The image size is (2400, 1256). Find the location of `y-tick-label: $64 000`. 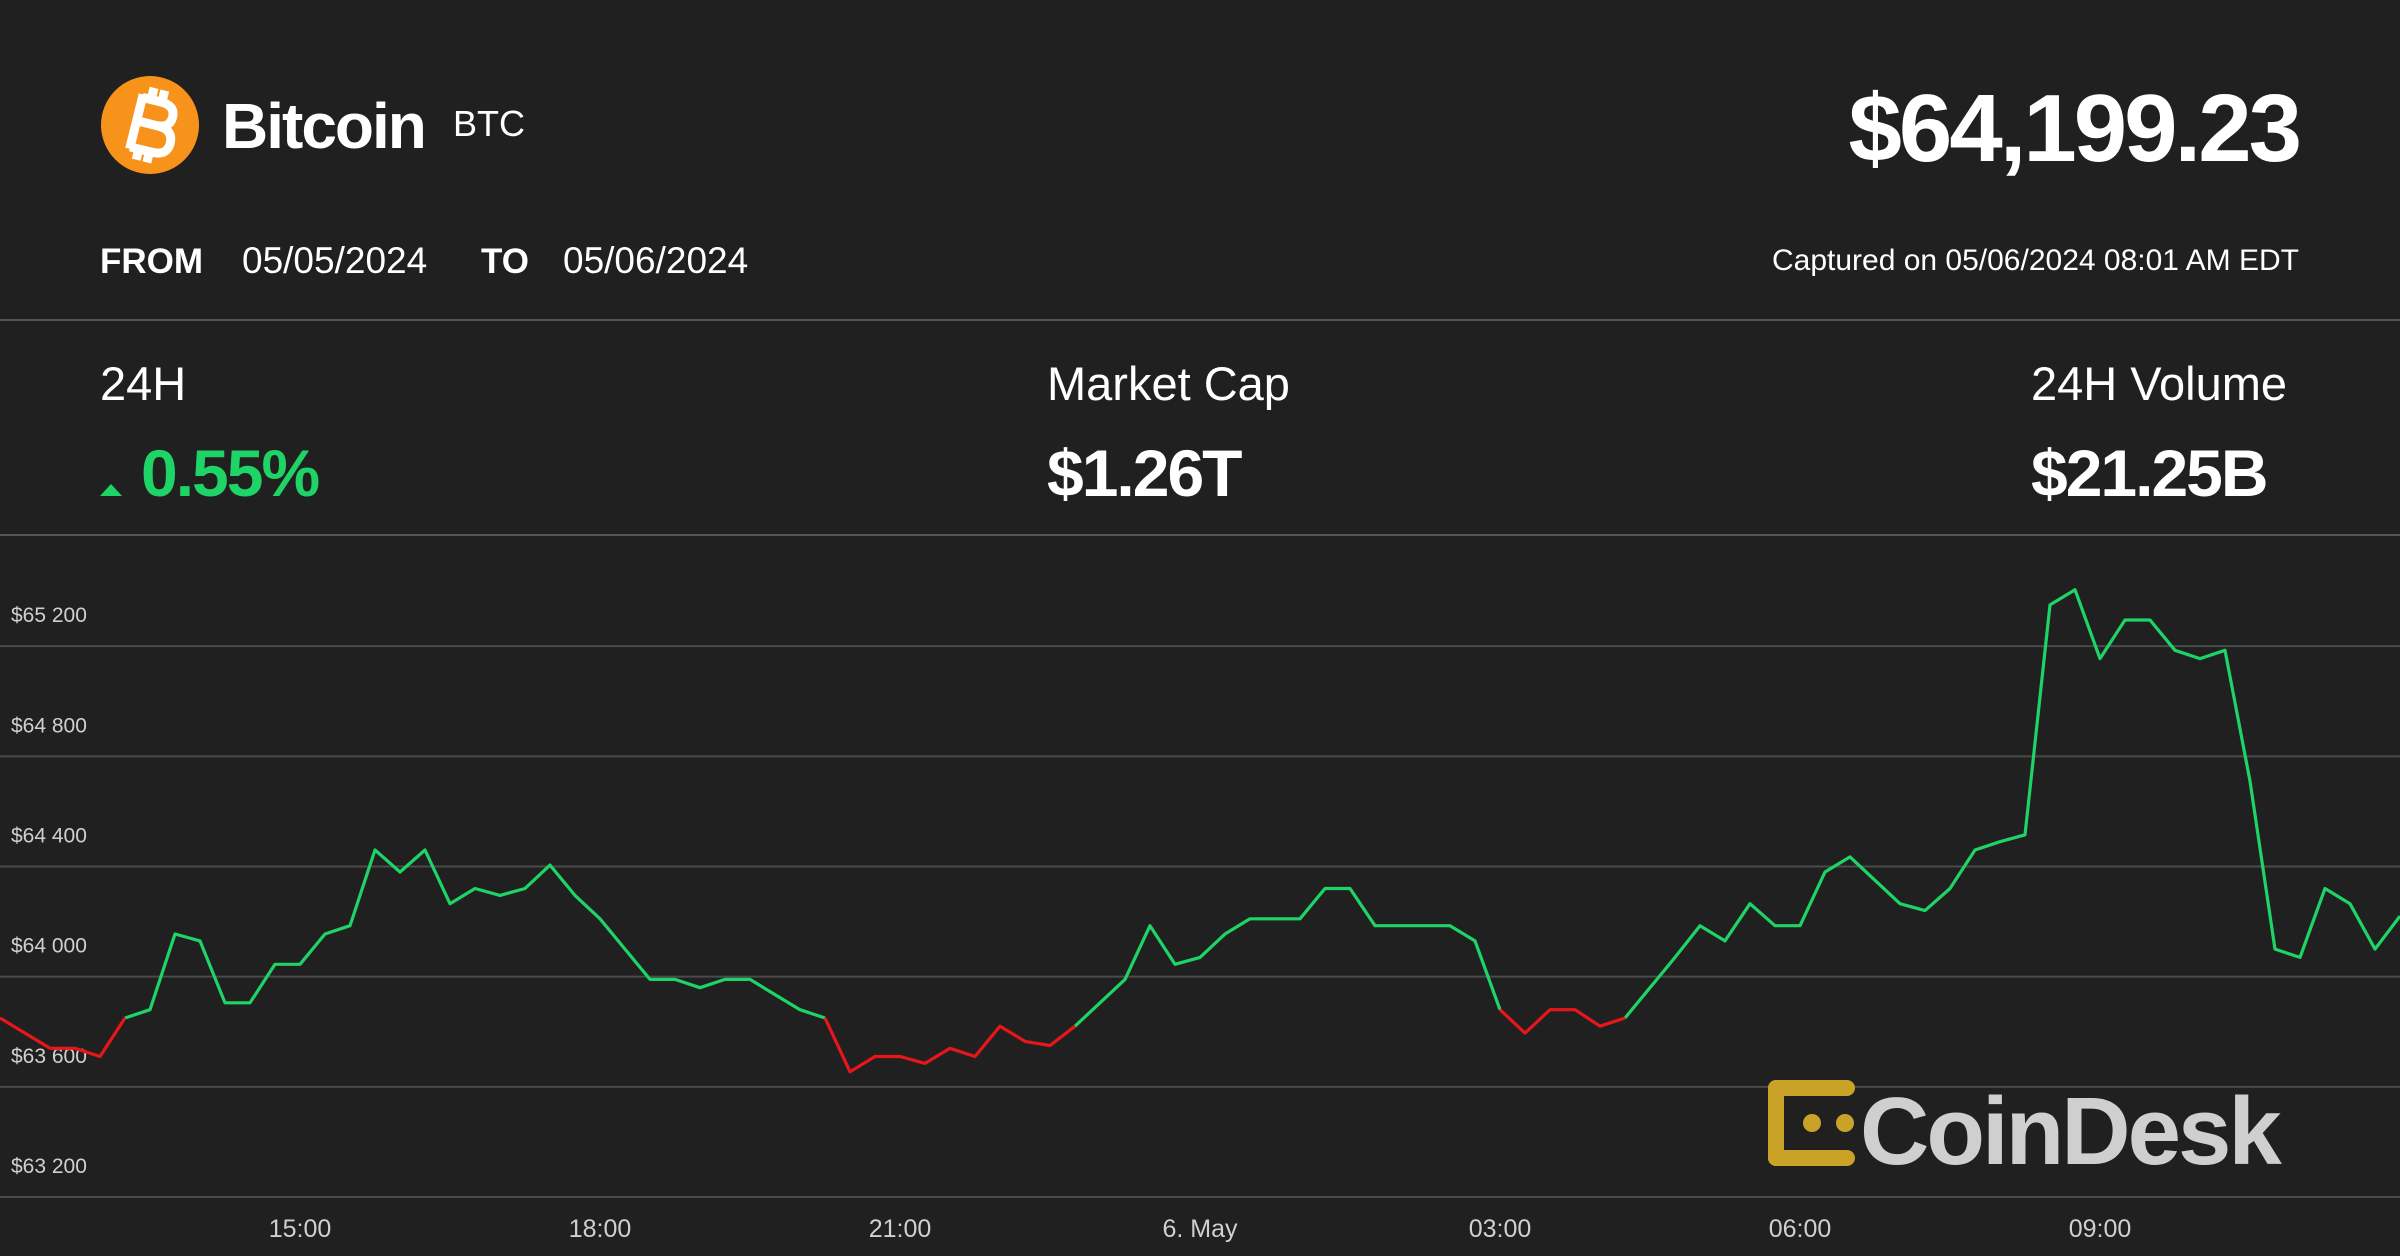

y-tick-label: $64 000 is located at coordinates (49, 946).